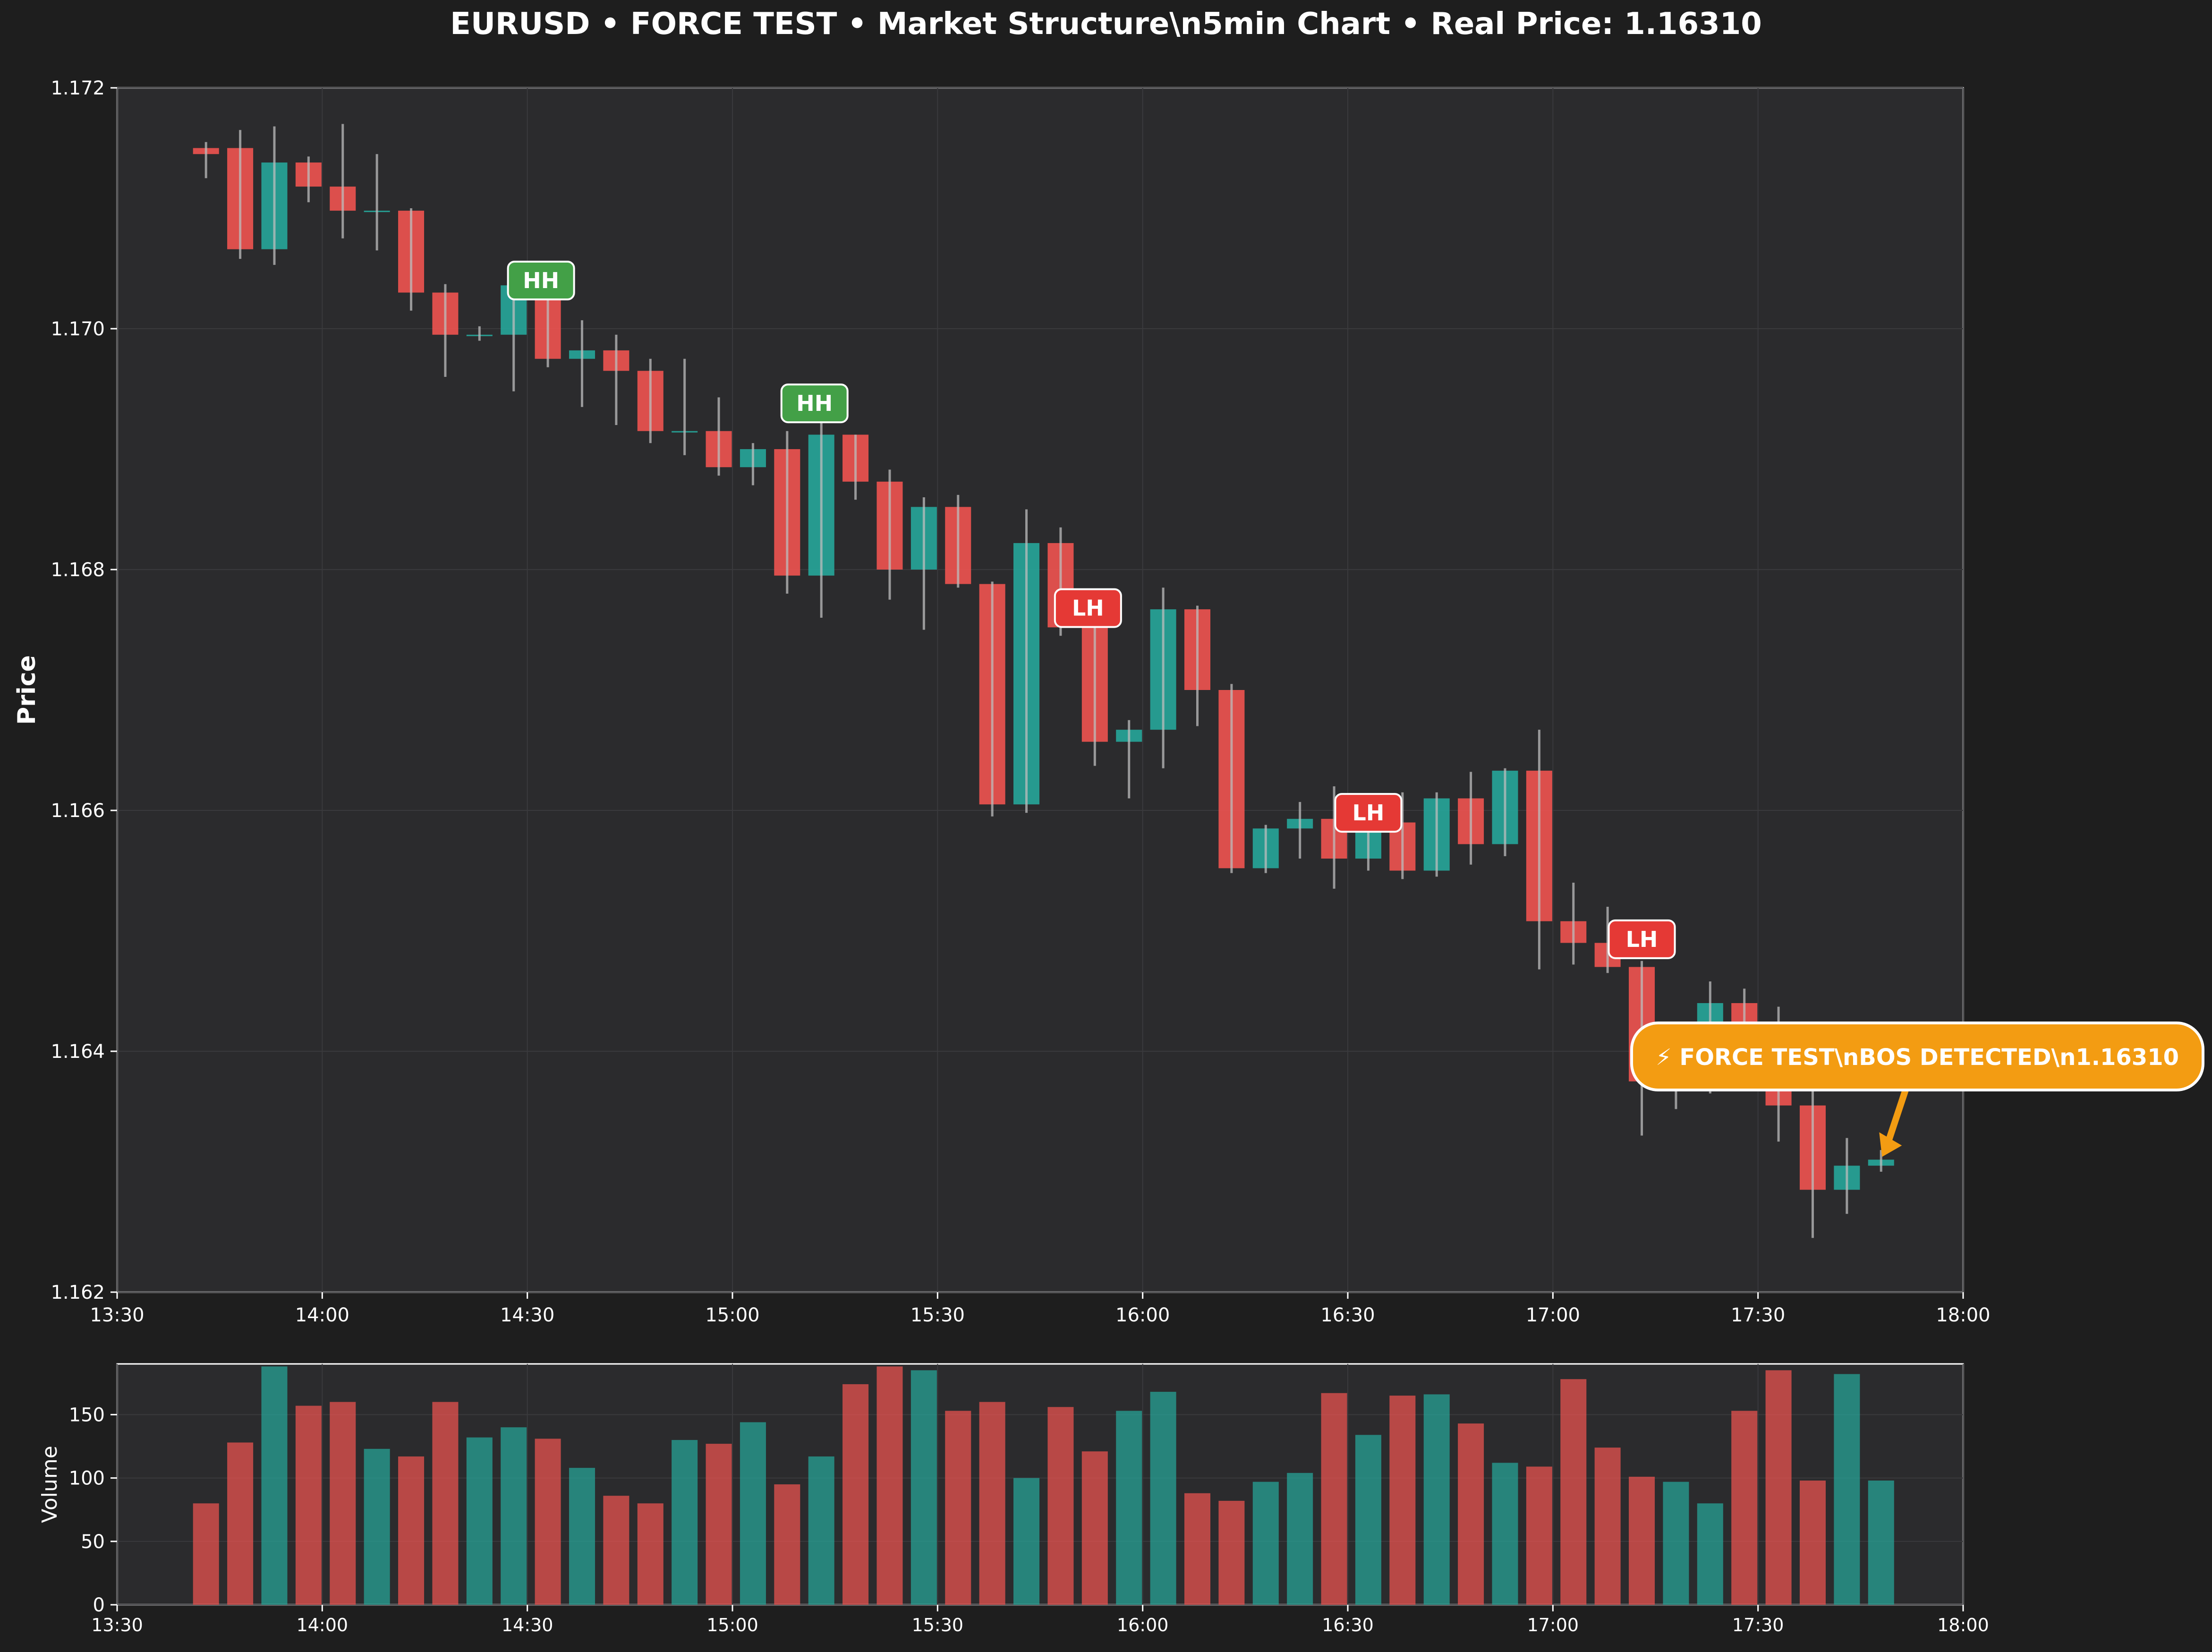  Describe the element at coordinates (87, 1479) in the screenshot. I see `volume-ytick-label: 100` at that location.